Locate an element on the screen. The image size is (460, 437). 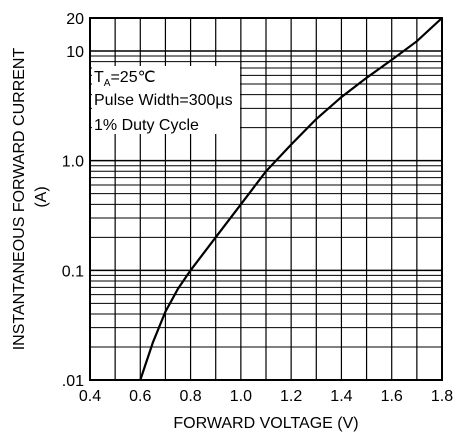
y-axis-ticks: .01 0.1 1.0 10 20 is located at coordinates (73, 200).